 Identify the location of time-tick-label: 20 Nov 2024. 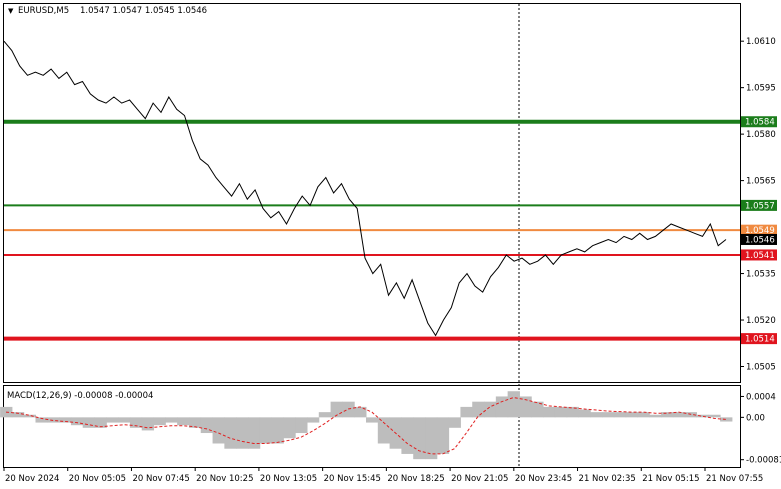
(32, 479).